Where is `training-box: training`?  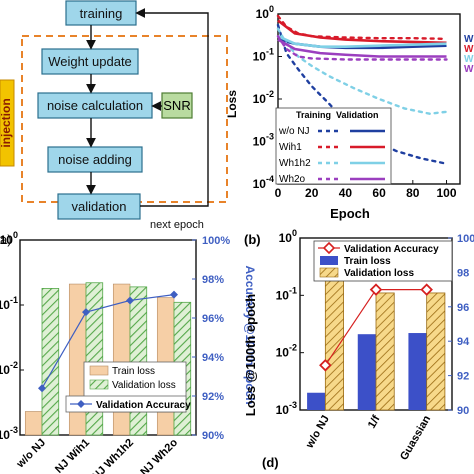
training-box: training is located at coordinates (101, 13).